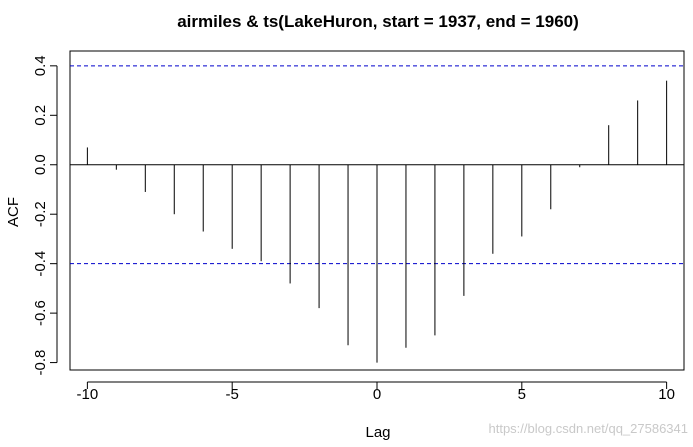 The width and height of the screenshot is (693, 447). I want to click on y-tick-label: -0.4, so click(40, 264).